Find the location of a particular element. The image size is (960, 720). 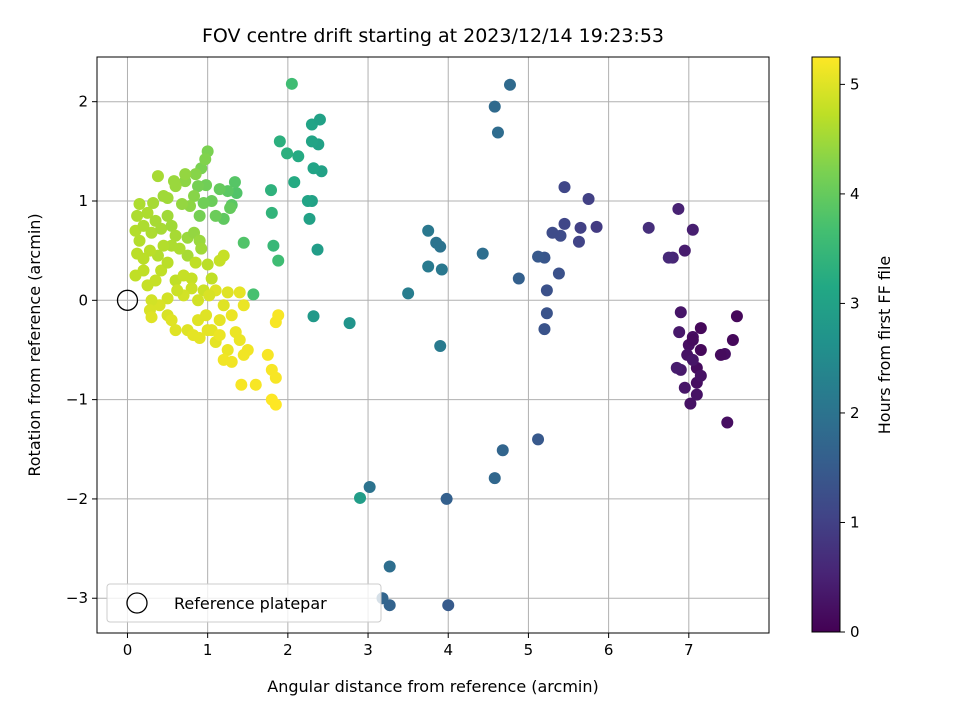

x-tick-label: 7 is located at coordinates (689, 650).